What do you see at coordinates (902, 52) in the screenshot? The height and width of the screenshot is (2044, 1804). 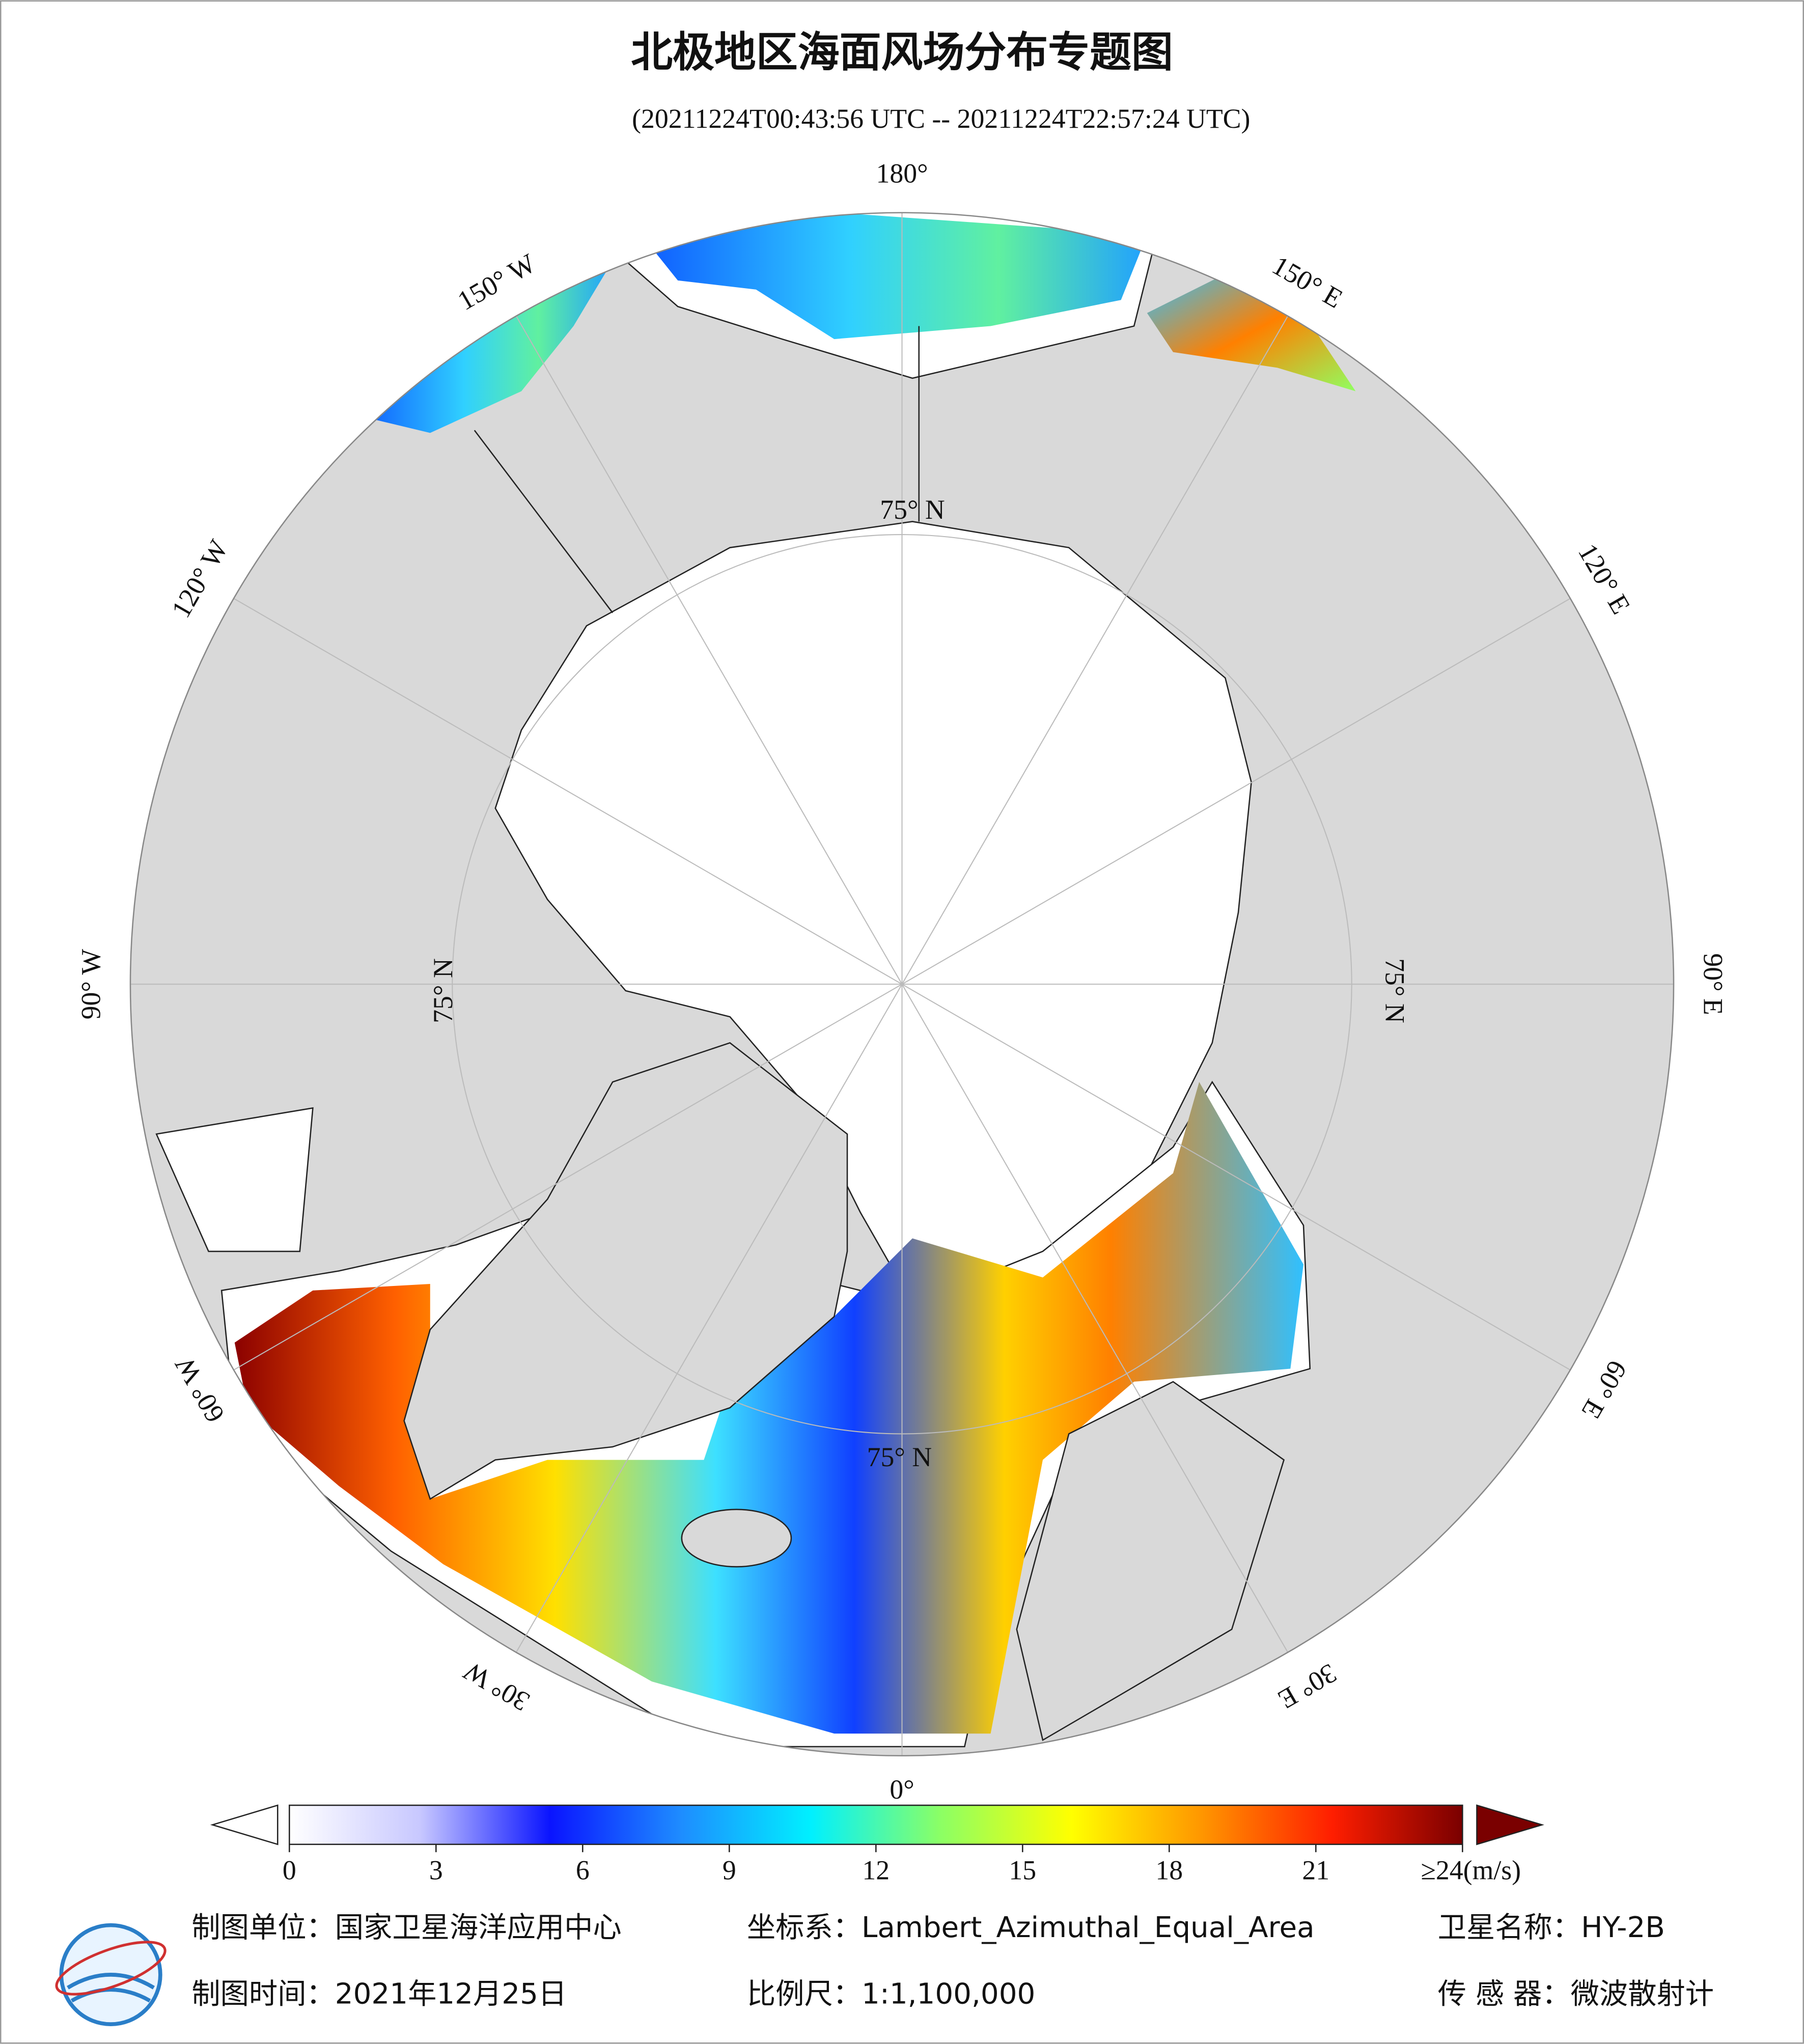 I see `title: 北极地区海面风场分布专题图` at bounding box center [902, 52].